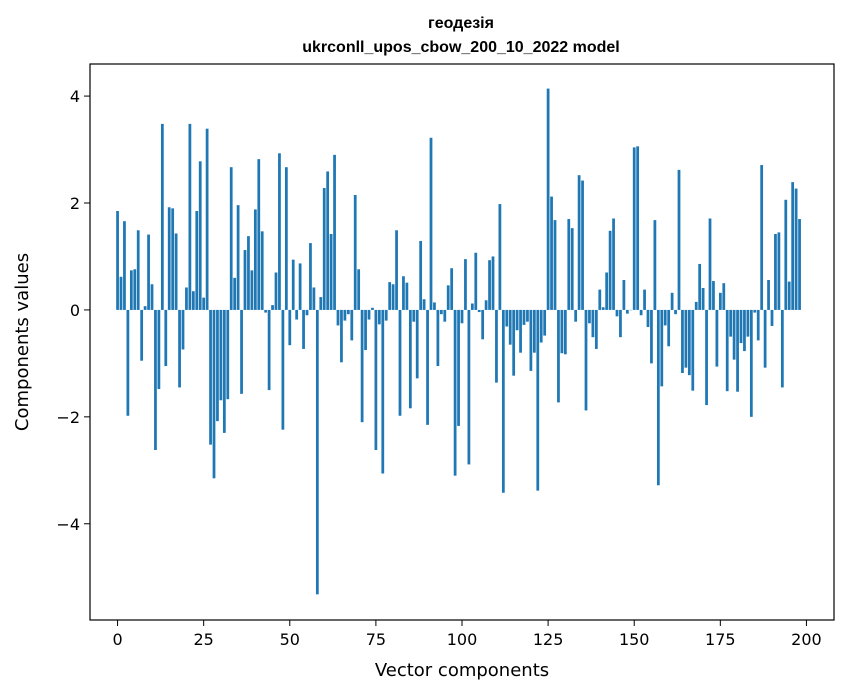 Image resolution: width=847 pixels, height=696 pixels. Describe the element at coordinates (462, 670) in the screenshot. I see `x-axis-label: Vector components` at that location.